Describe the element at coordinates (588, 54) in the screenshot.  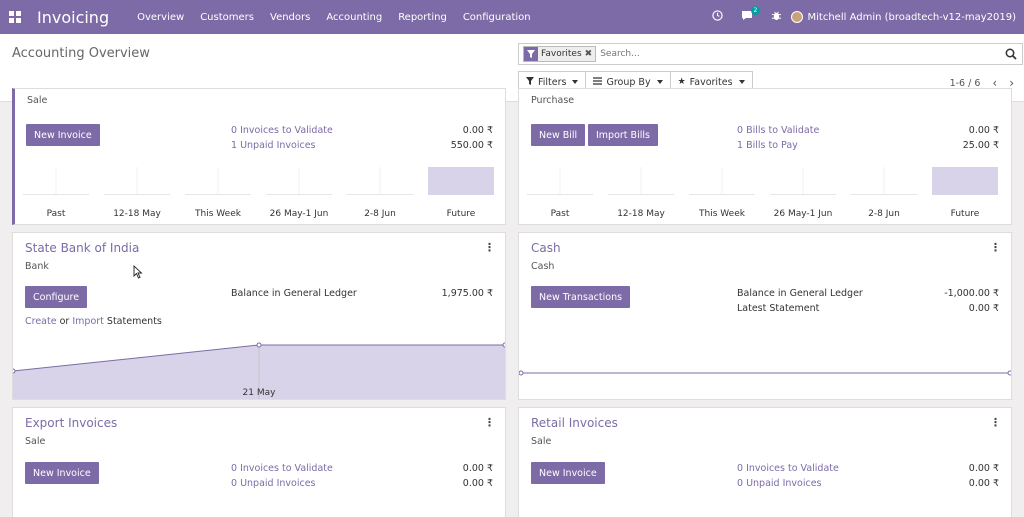
I see `facet-remove-icon: ✖` at that location.